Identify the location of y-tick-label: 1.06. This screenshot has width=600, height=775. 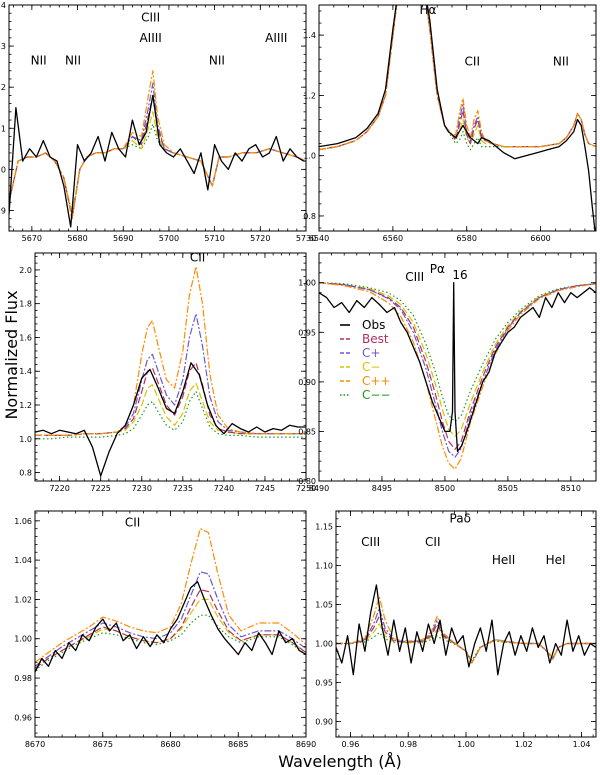
(23, 521).